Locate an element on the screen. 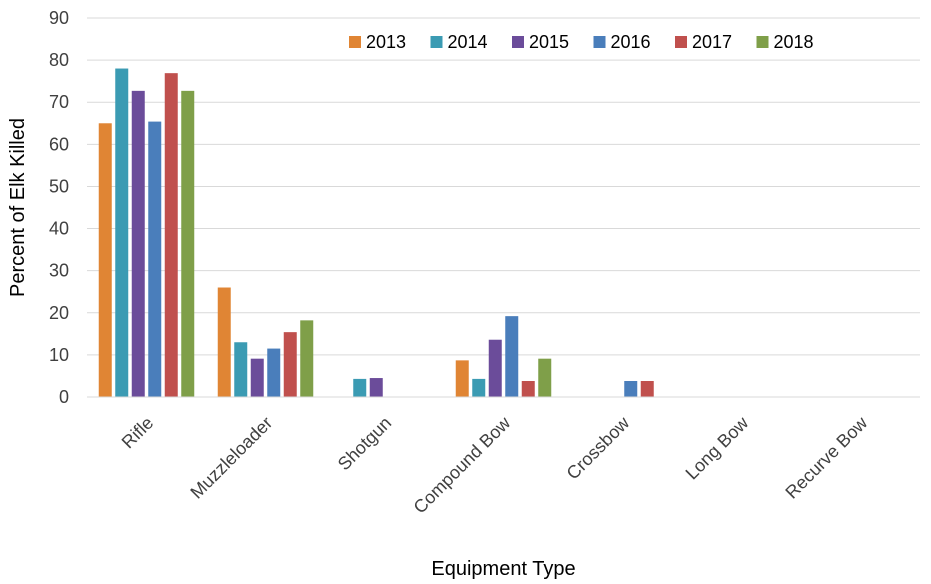  bar-2014-compound-bow is located at coordinates (479, 387).